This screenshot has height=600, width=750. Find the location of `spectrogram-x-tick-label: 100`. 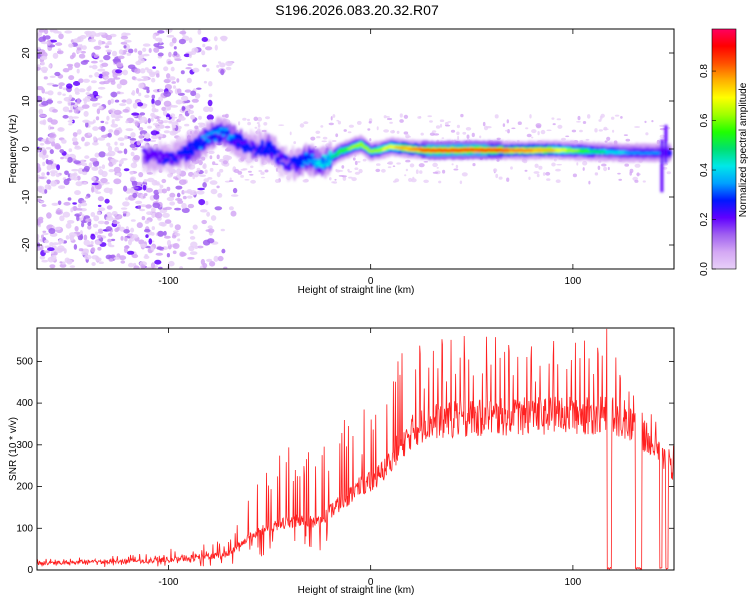

spectrogram-x-tick-label: 100 is located at coordinates (573, 281).